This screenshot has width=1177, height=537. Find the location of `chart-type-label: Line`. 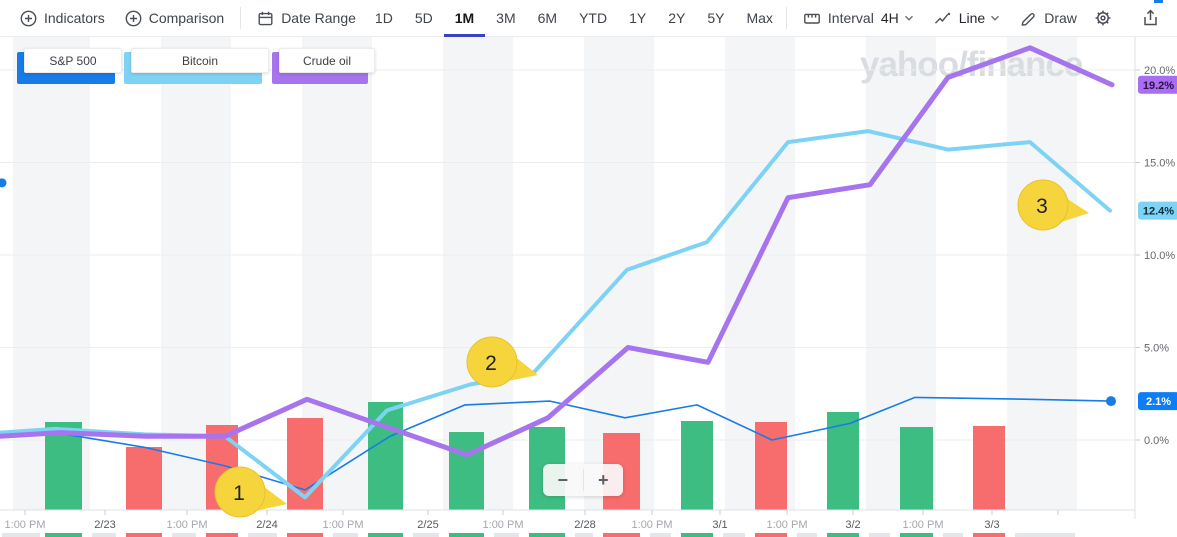

chart-type-label: Line is located at coordinates (972, 18).